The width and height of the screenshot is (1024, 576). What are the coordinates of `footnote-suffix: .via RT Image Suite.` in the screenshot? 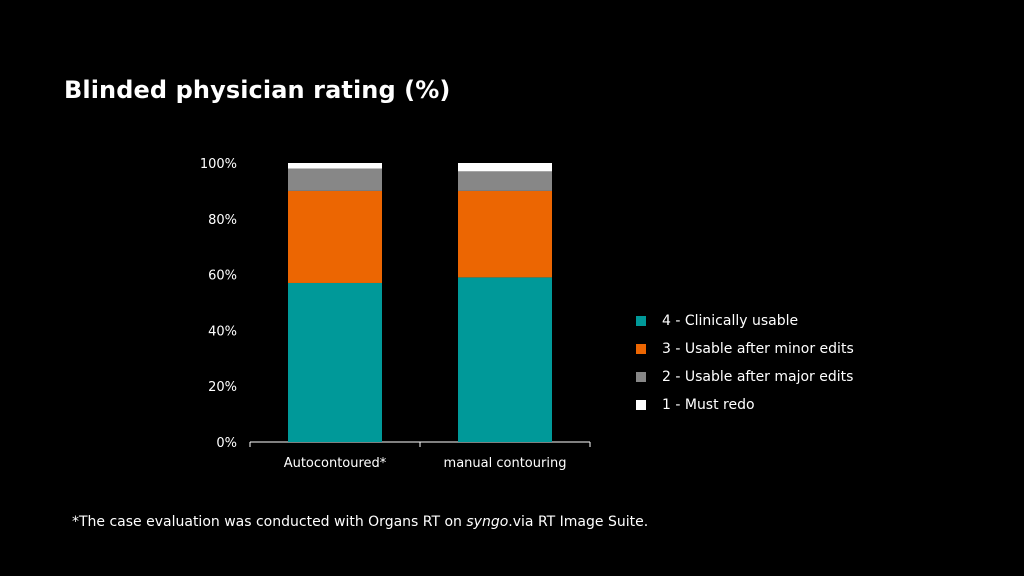 It's located at (578, 522).